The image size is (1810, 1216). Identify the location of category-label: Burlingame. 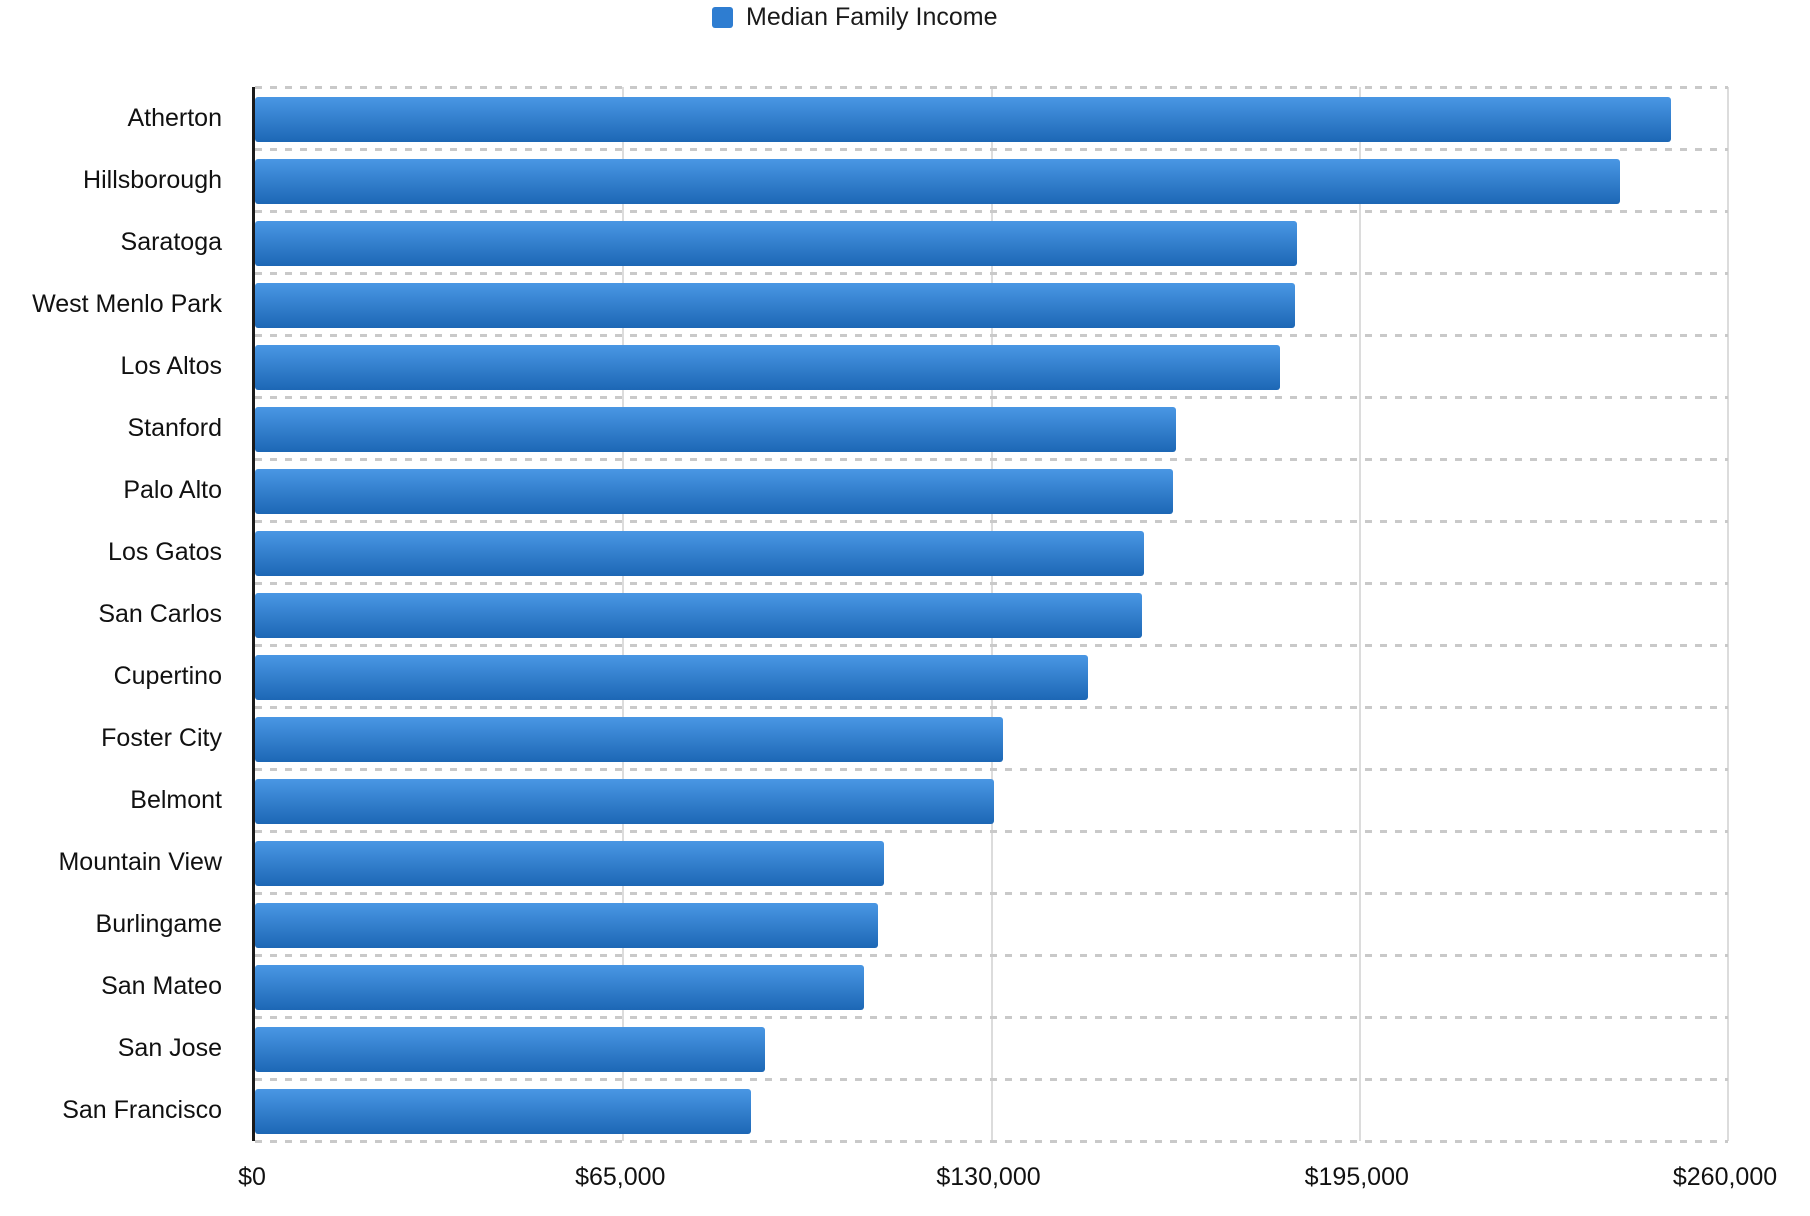
(158, 924).